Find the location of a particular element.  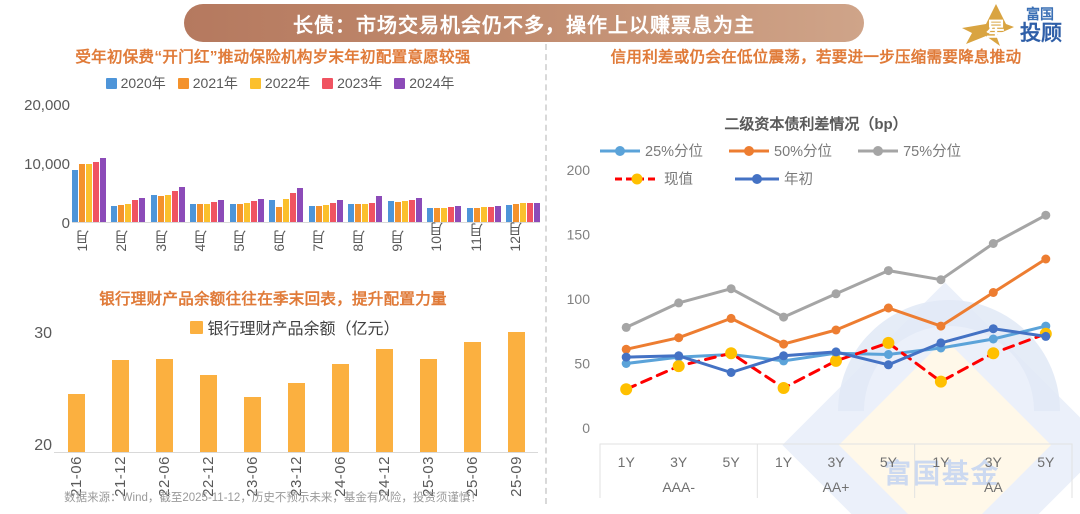

left-panel-heading-wrap: 受年初保费“开门红”推动保险机构岁末年初配置意愿较强 is located at coordinates (273, 58).